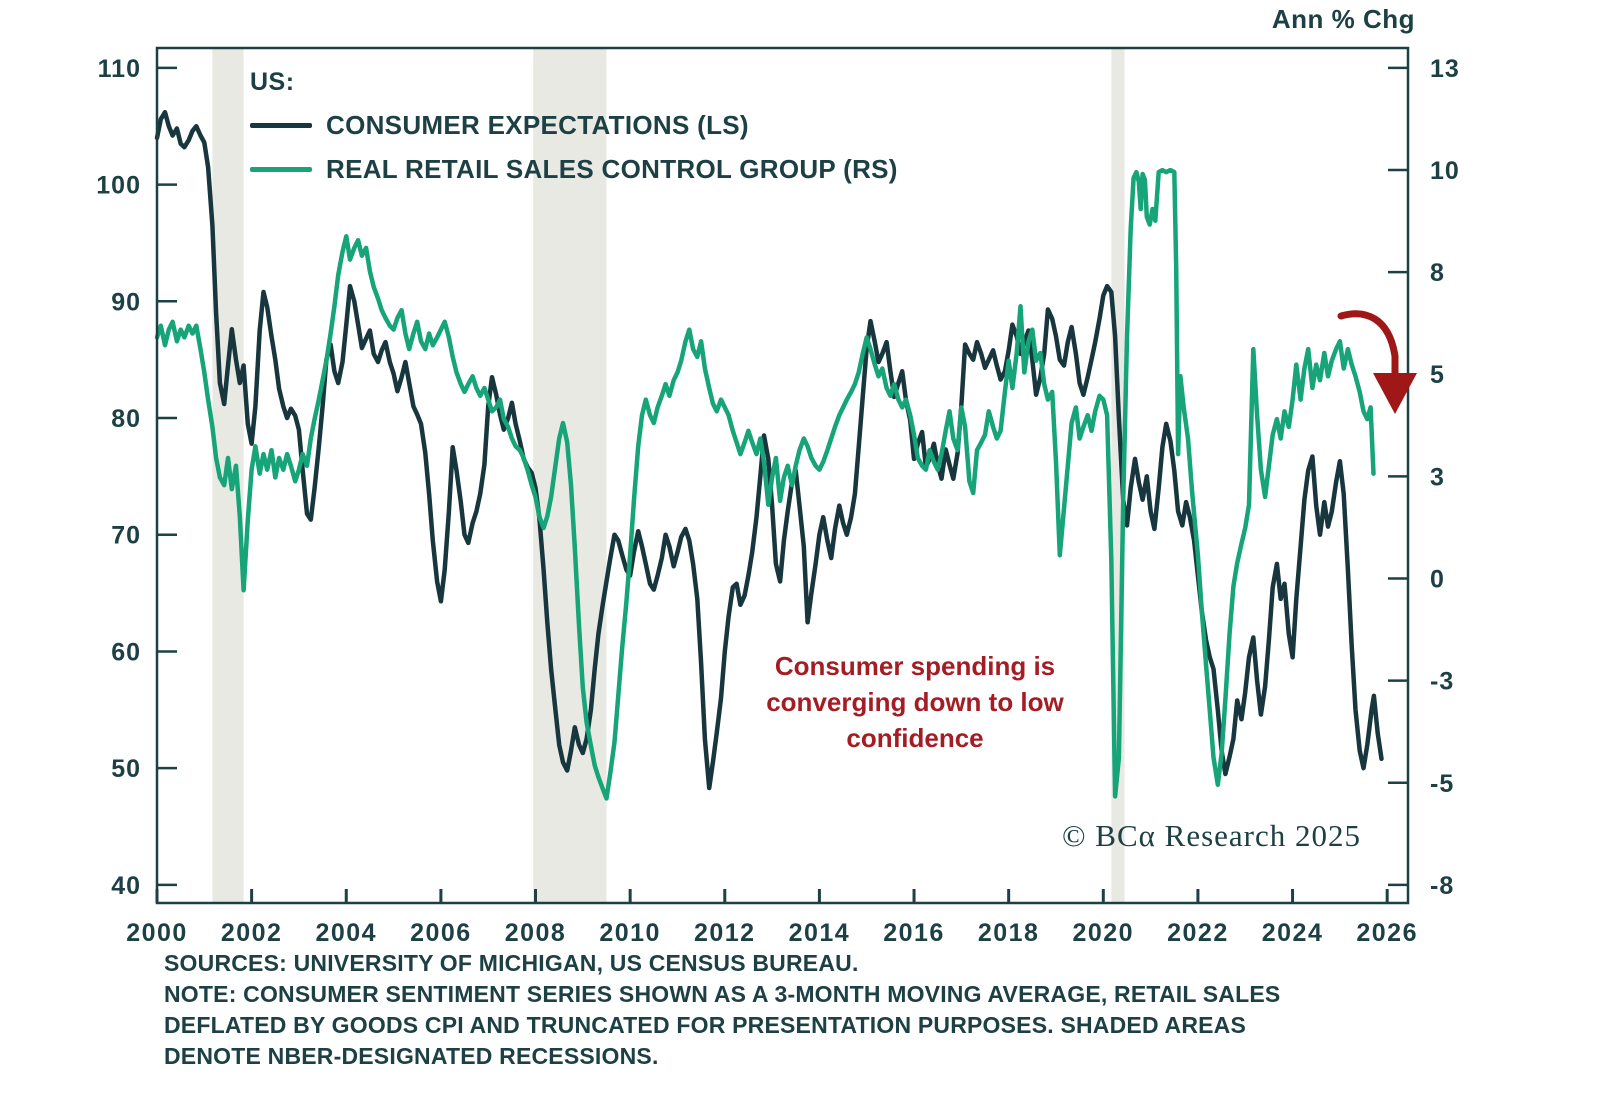 Image resolution: width=1600 pixels, height=1107 pixels. I want to click on x-tick-label: 2024, so click(1293, 933).